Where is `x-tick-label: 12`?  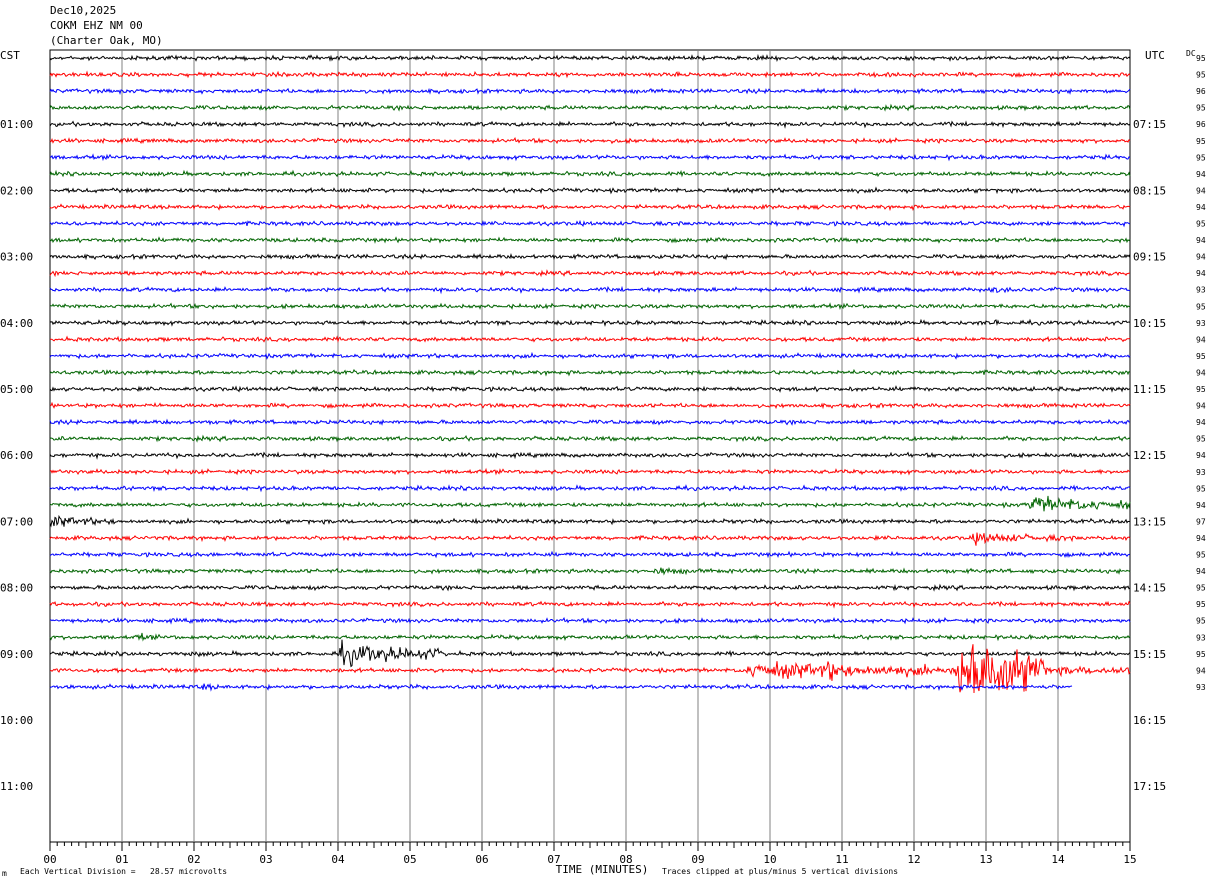
x-tick-label: 12 is located at coordinates (913, 859).